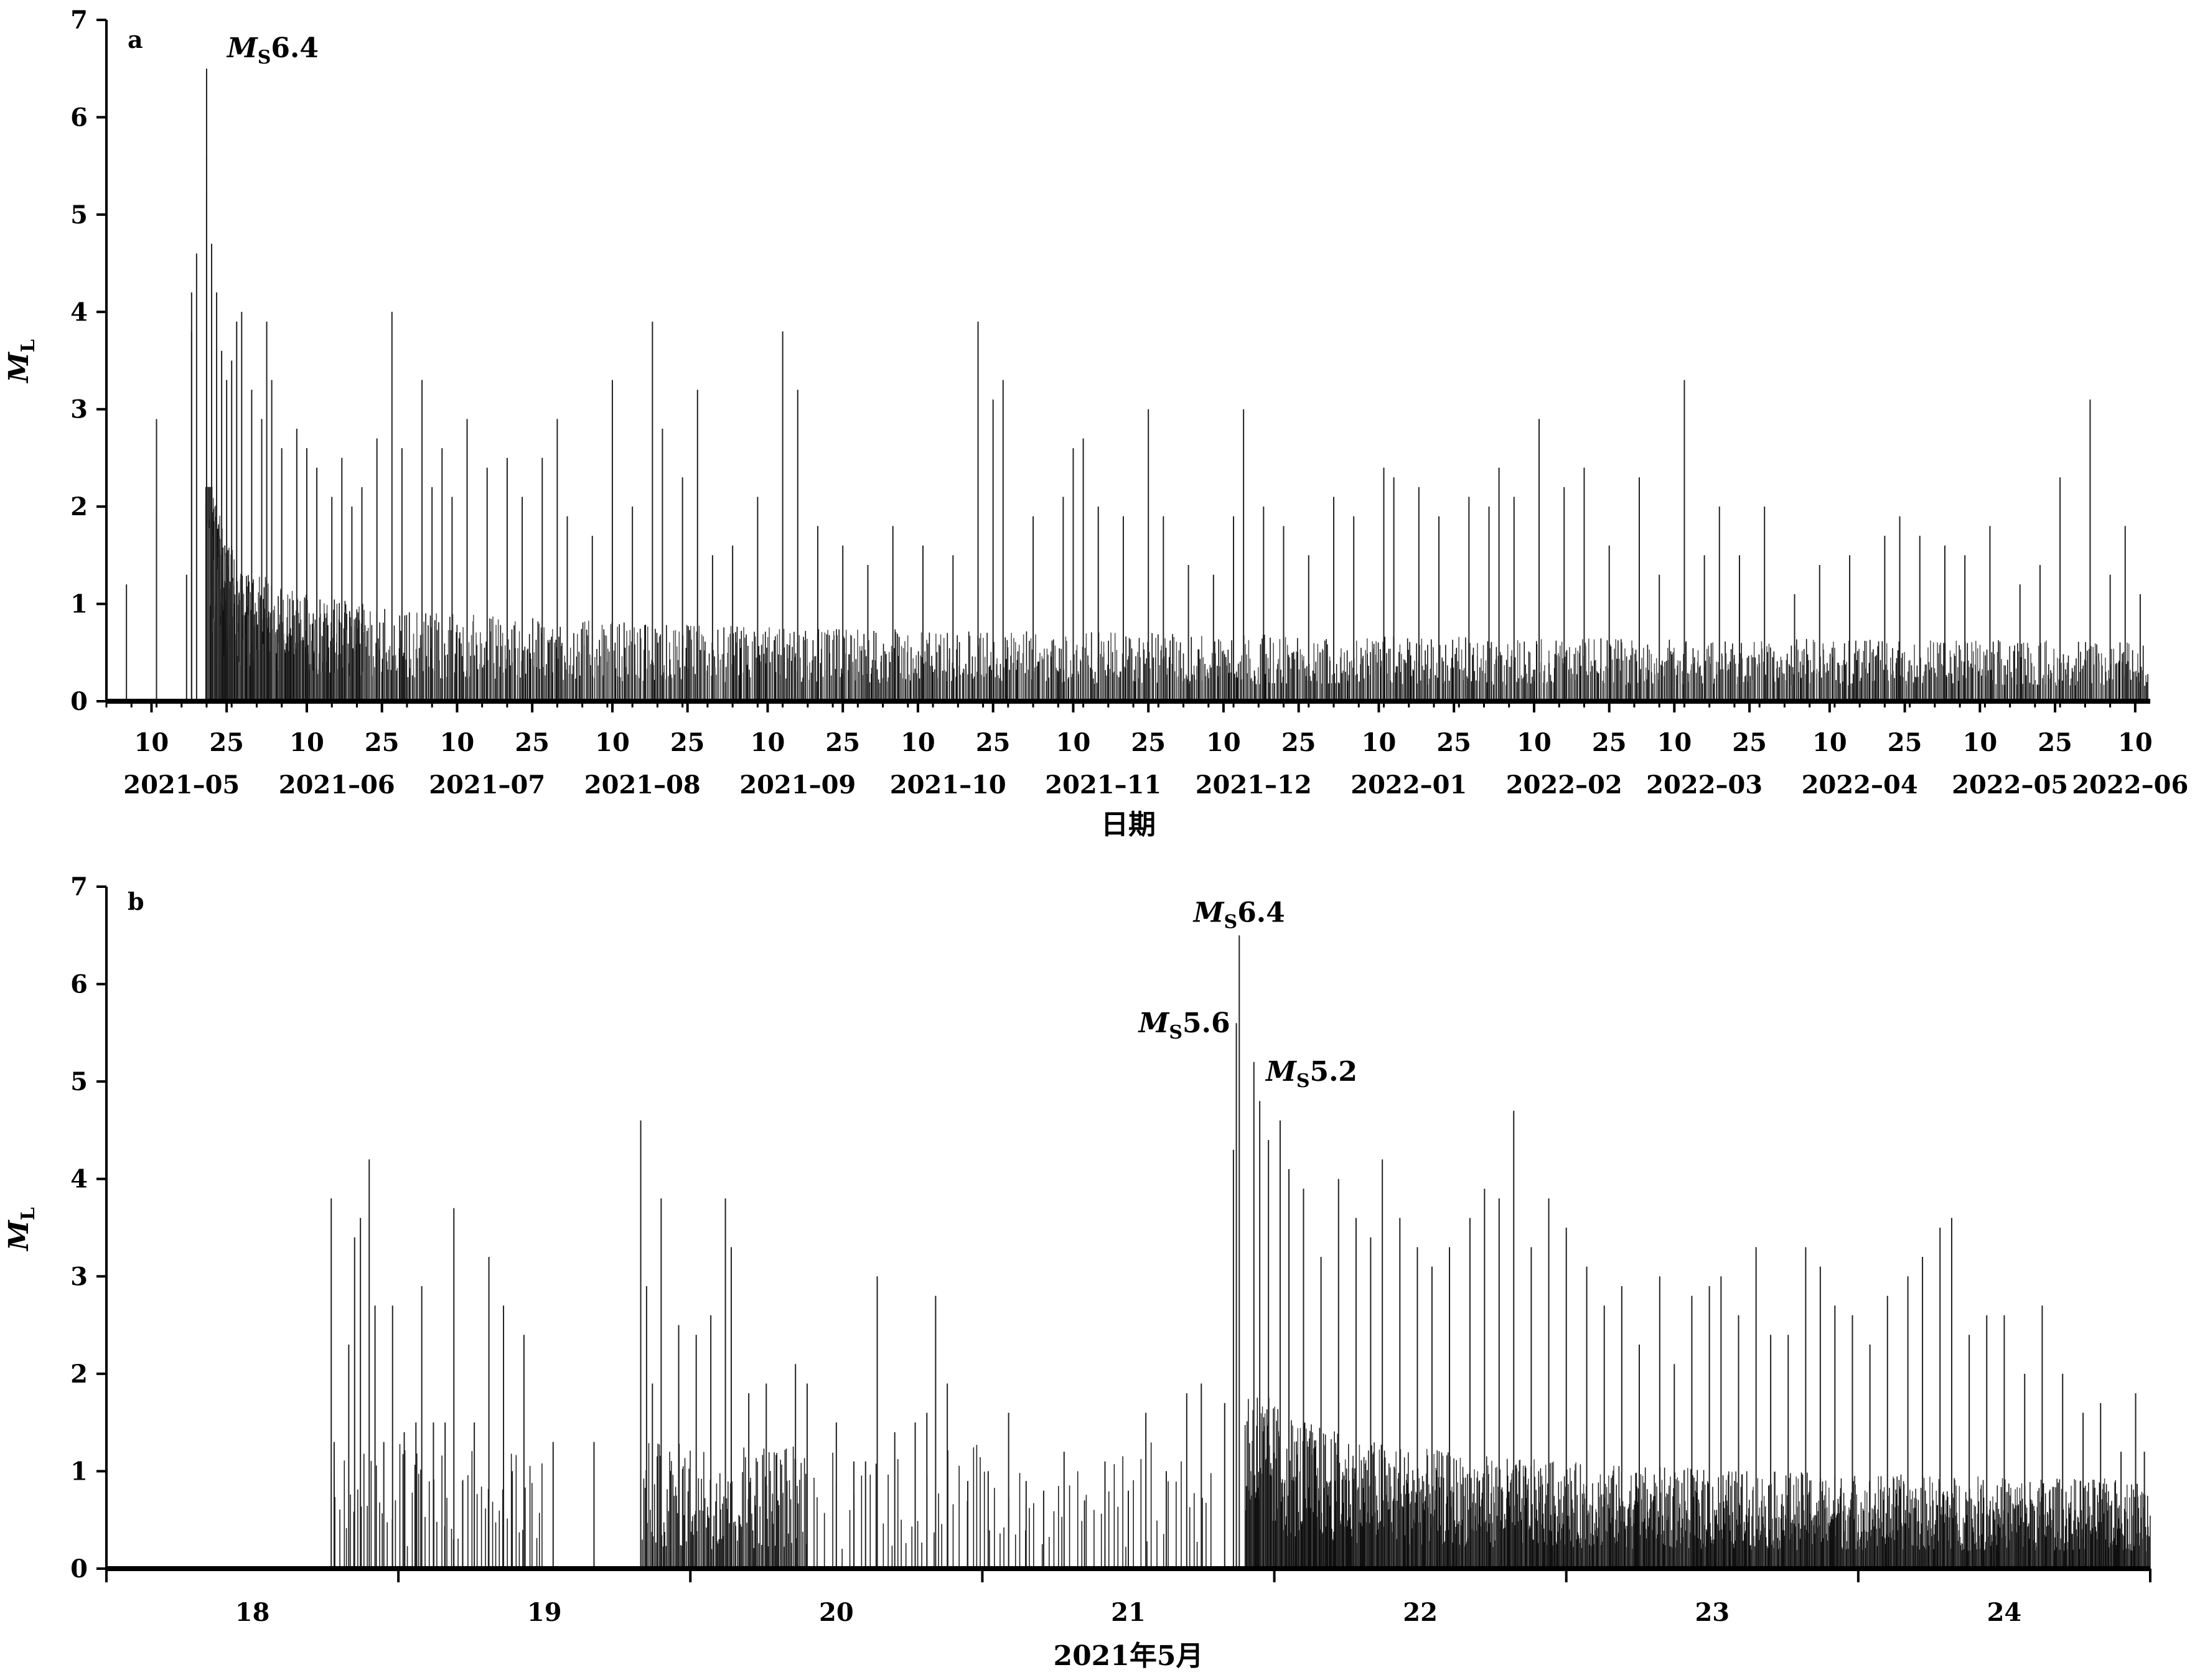 Image resolution: width=2205 pixels, height=1680 pixels. I want to click on x-month-label: 2021–12, so click(1254, 785).